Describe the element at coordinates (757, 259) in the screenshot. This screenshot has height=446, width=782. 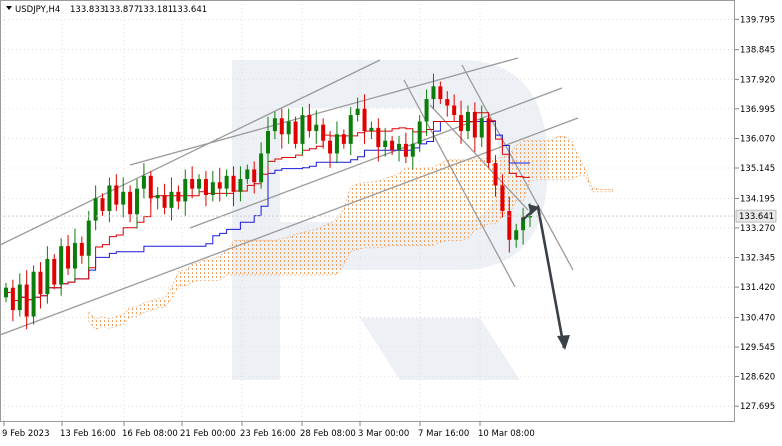
I see `y-tick-label: 132.345` at that location.